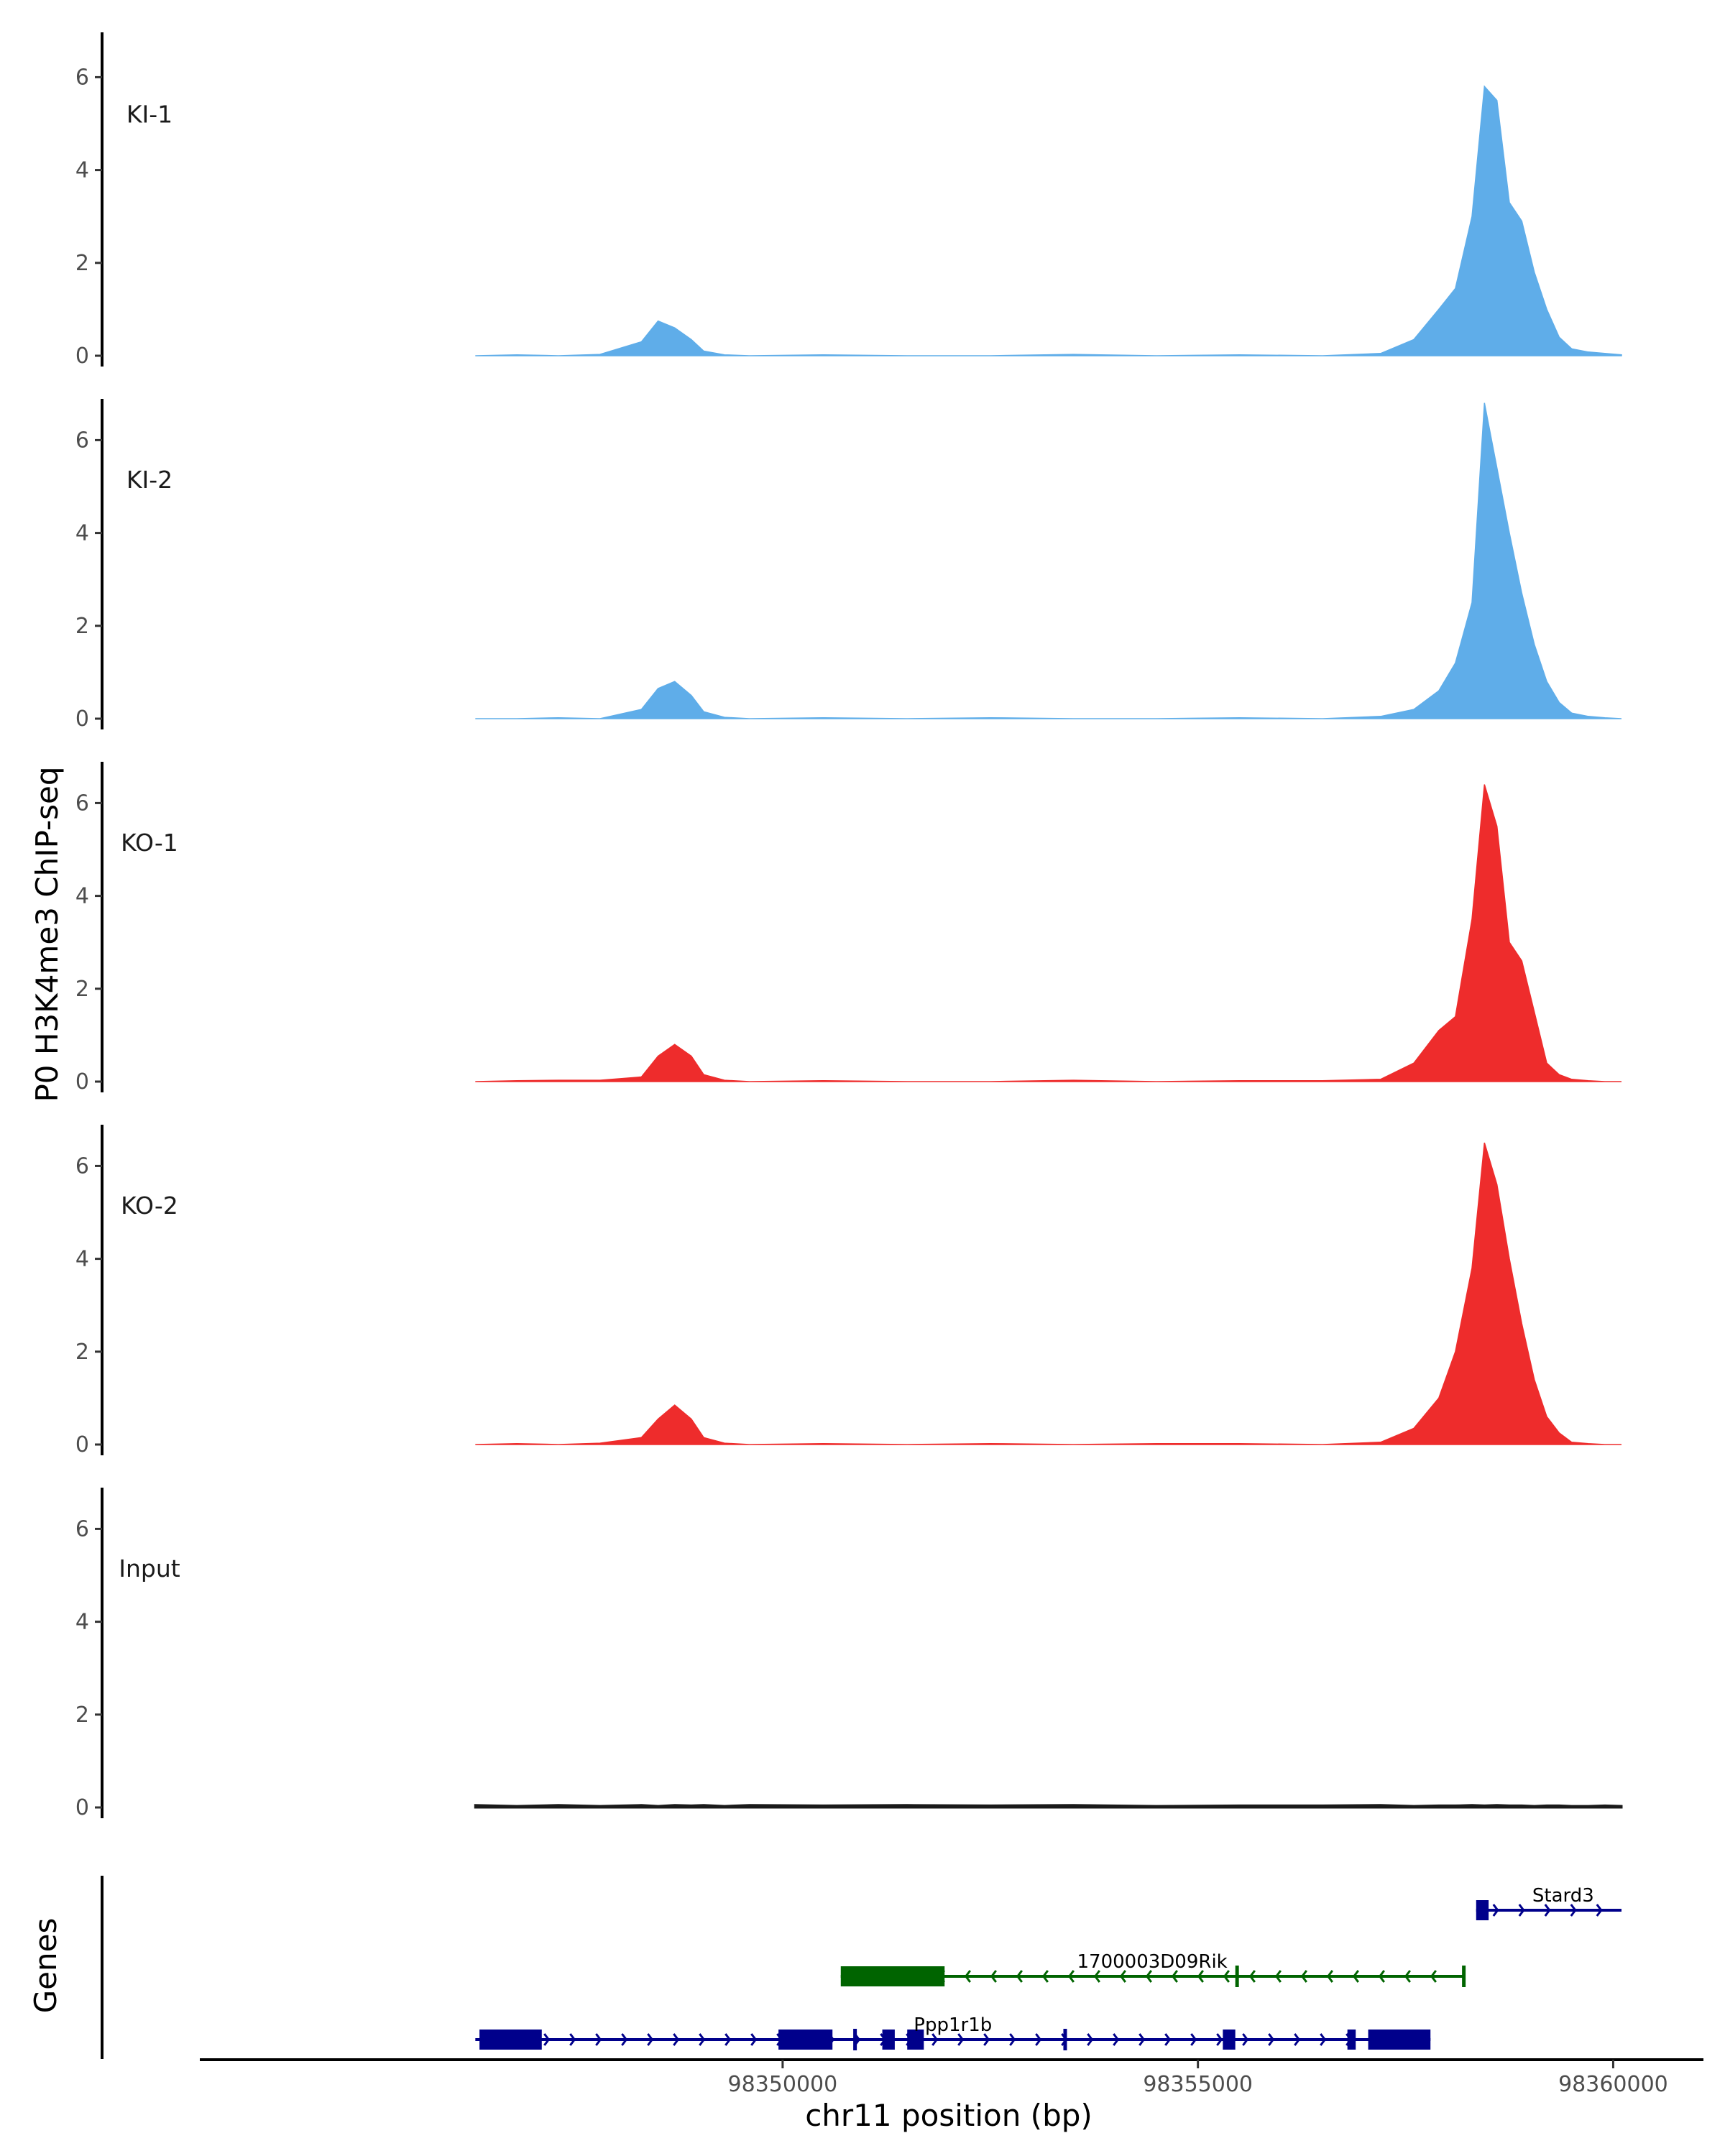  I want to click on gene-stard3: Stard3, so click(1549, 1903).